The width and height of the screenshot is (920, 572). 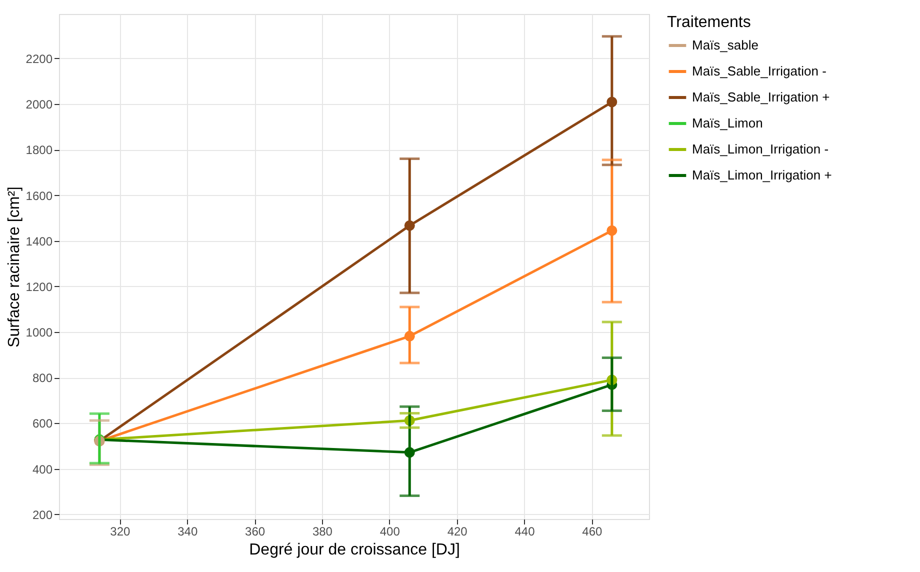 What do you see at coordinates (759, 71) in the screenshot?
I see `legend-label: Maïs_Sable_Irrigation -` at bounding box center [759, 71].